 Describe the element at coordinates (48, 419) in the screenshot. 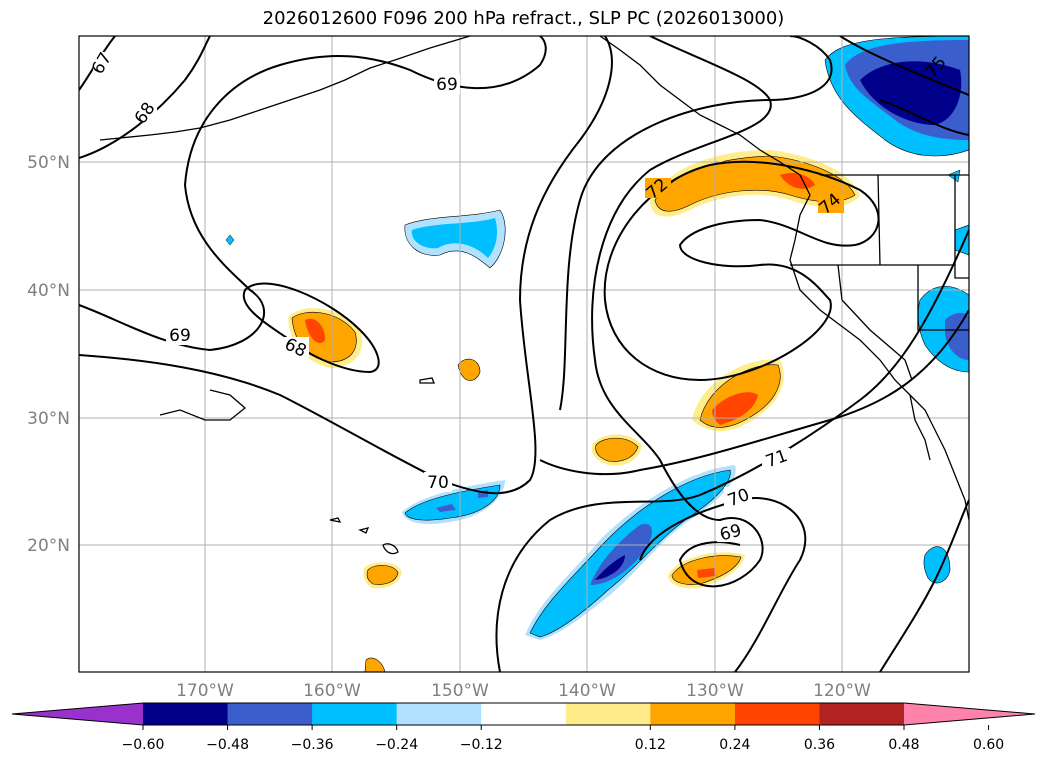

I see `lat-label: 30°N` at that location.